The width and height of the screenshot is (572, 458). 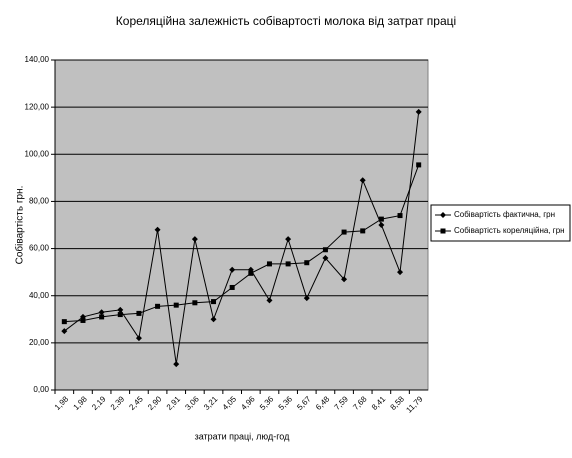 I want to click on x-tick-label: 2,91, so click(x=174, y=403).